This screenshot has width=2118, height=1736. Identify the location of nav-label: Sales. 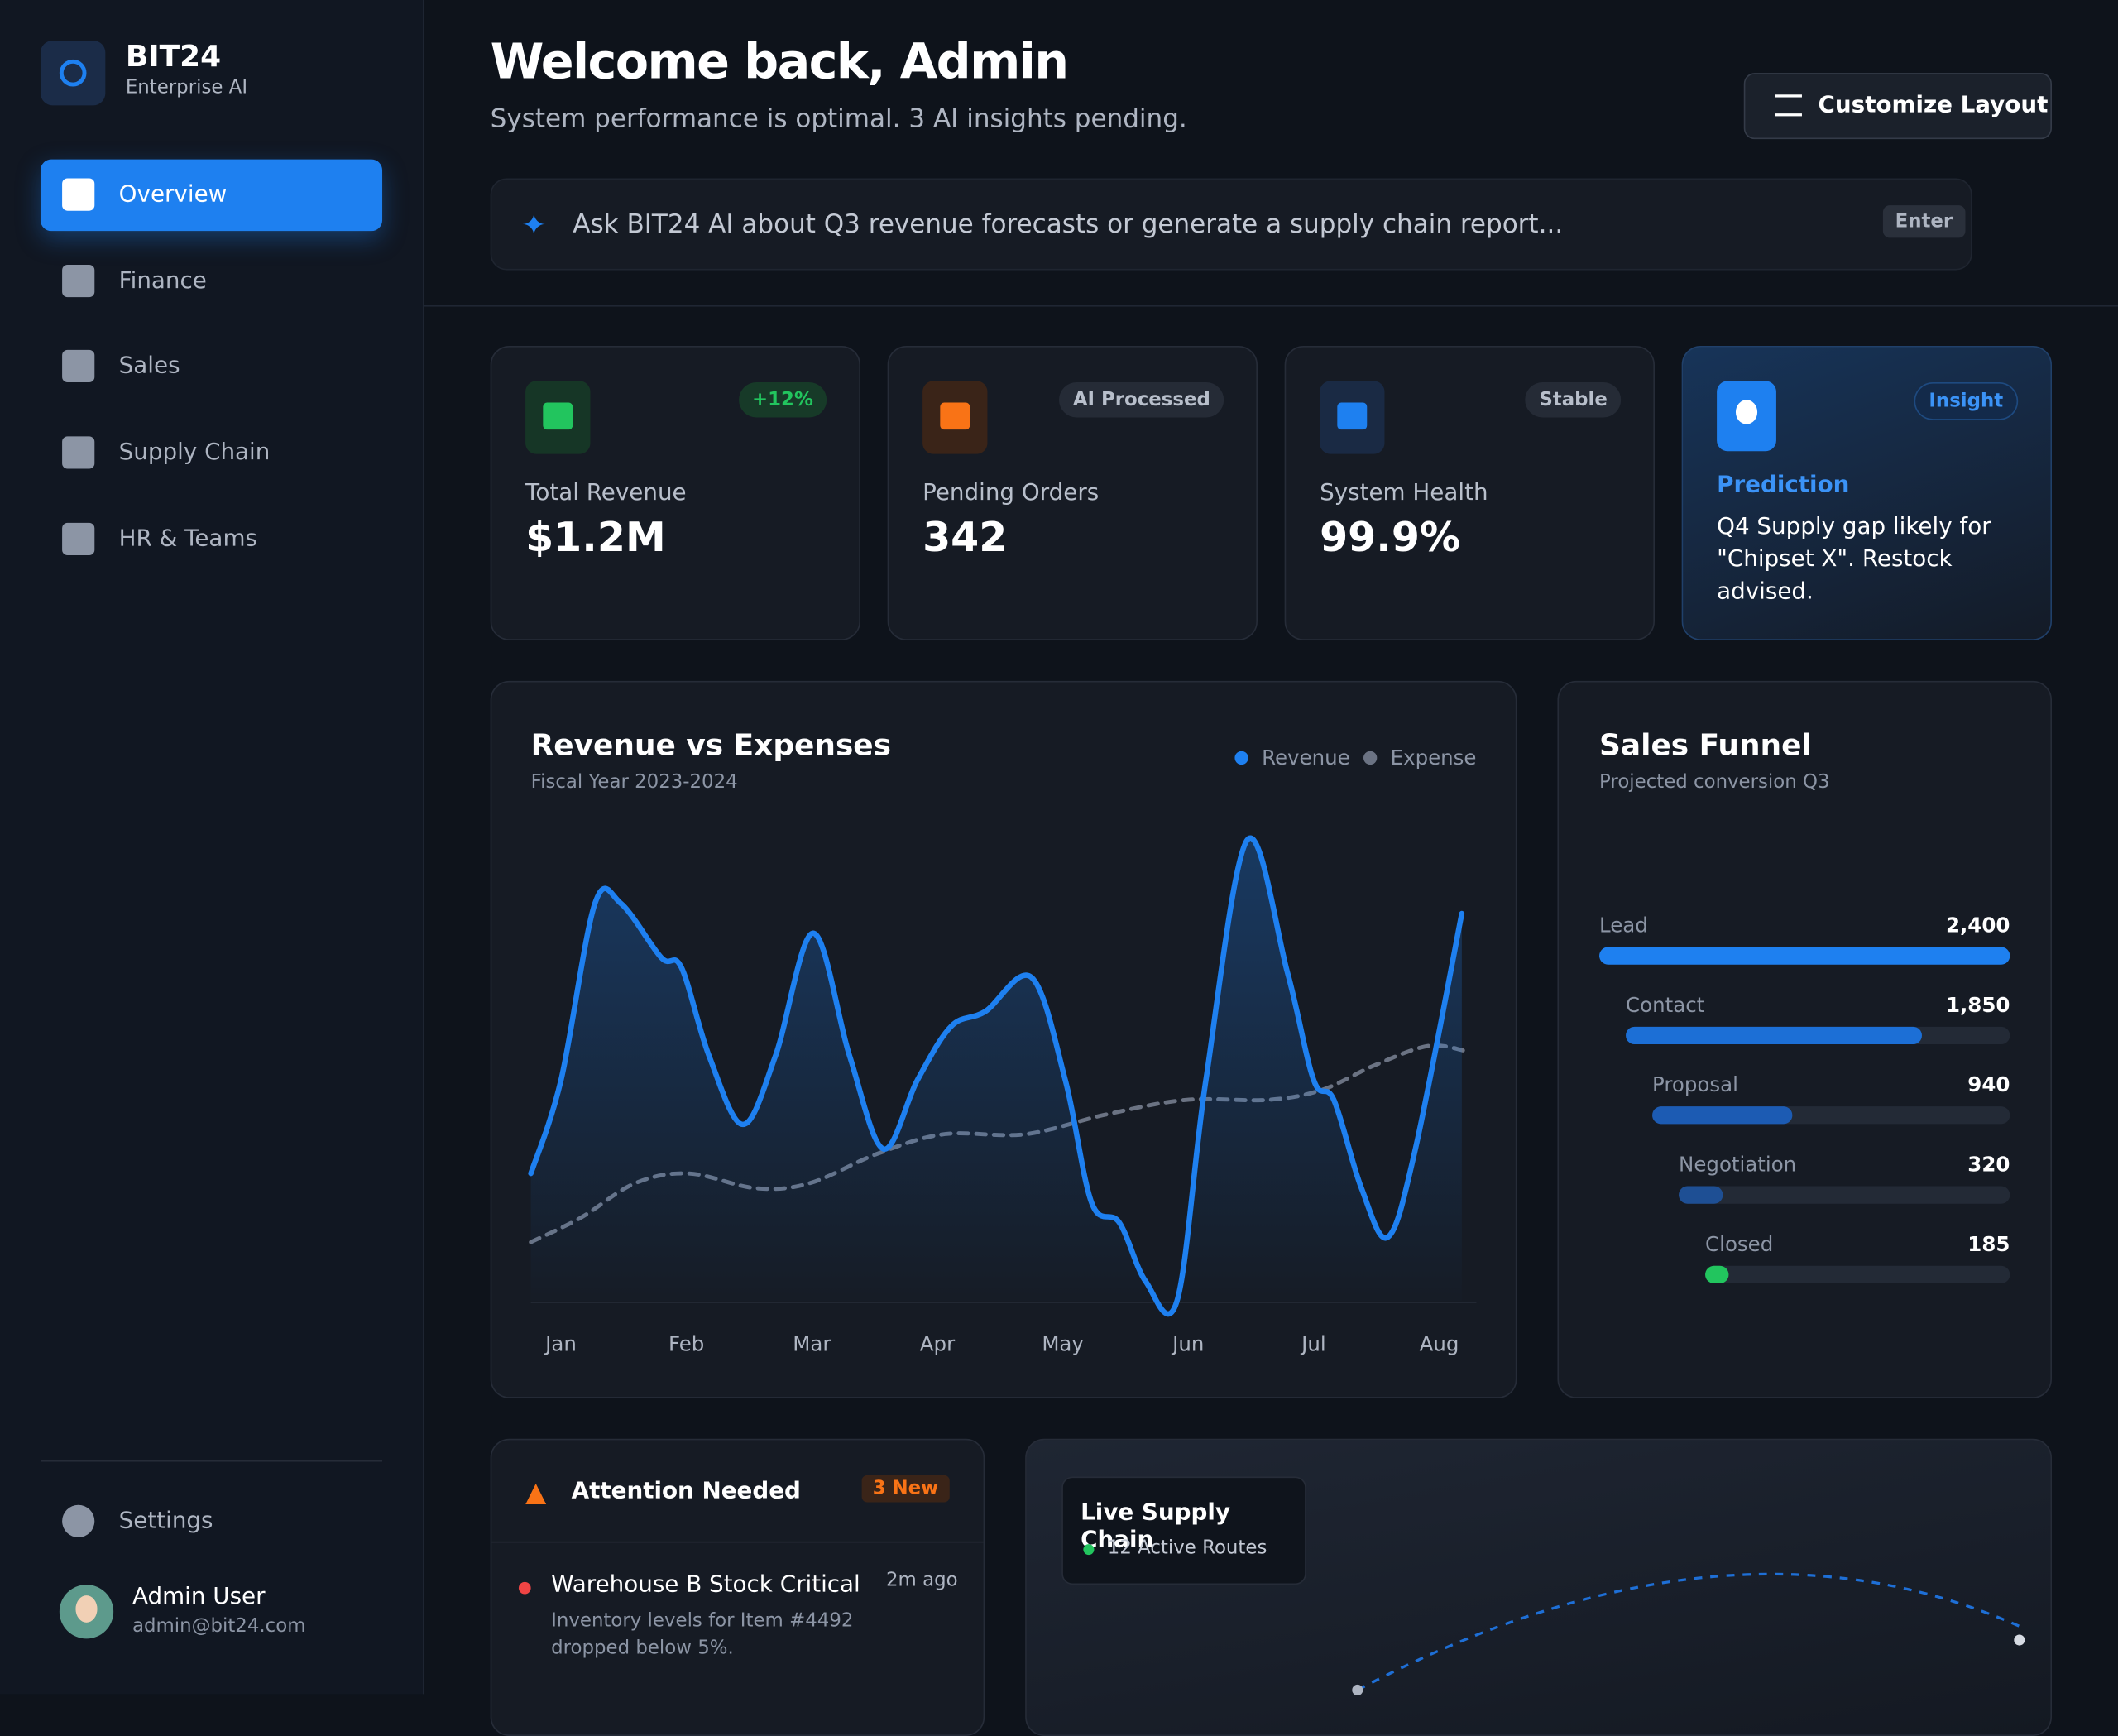
(149, 366).